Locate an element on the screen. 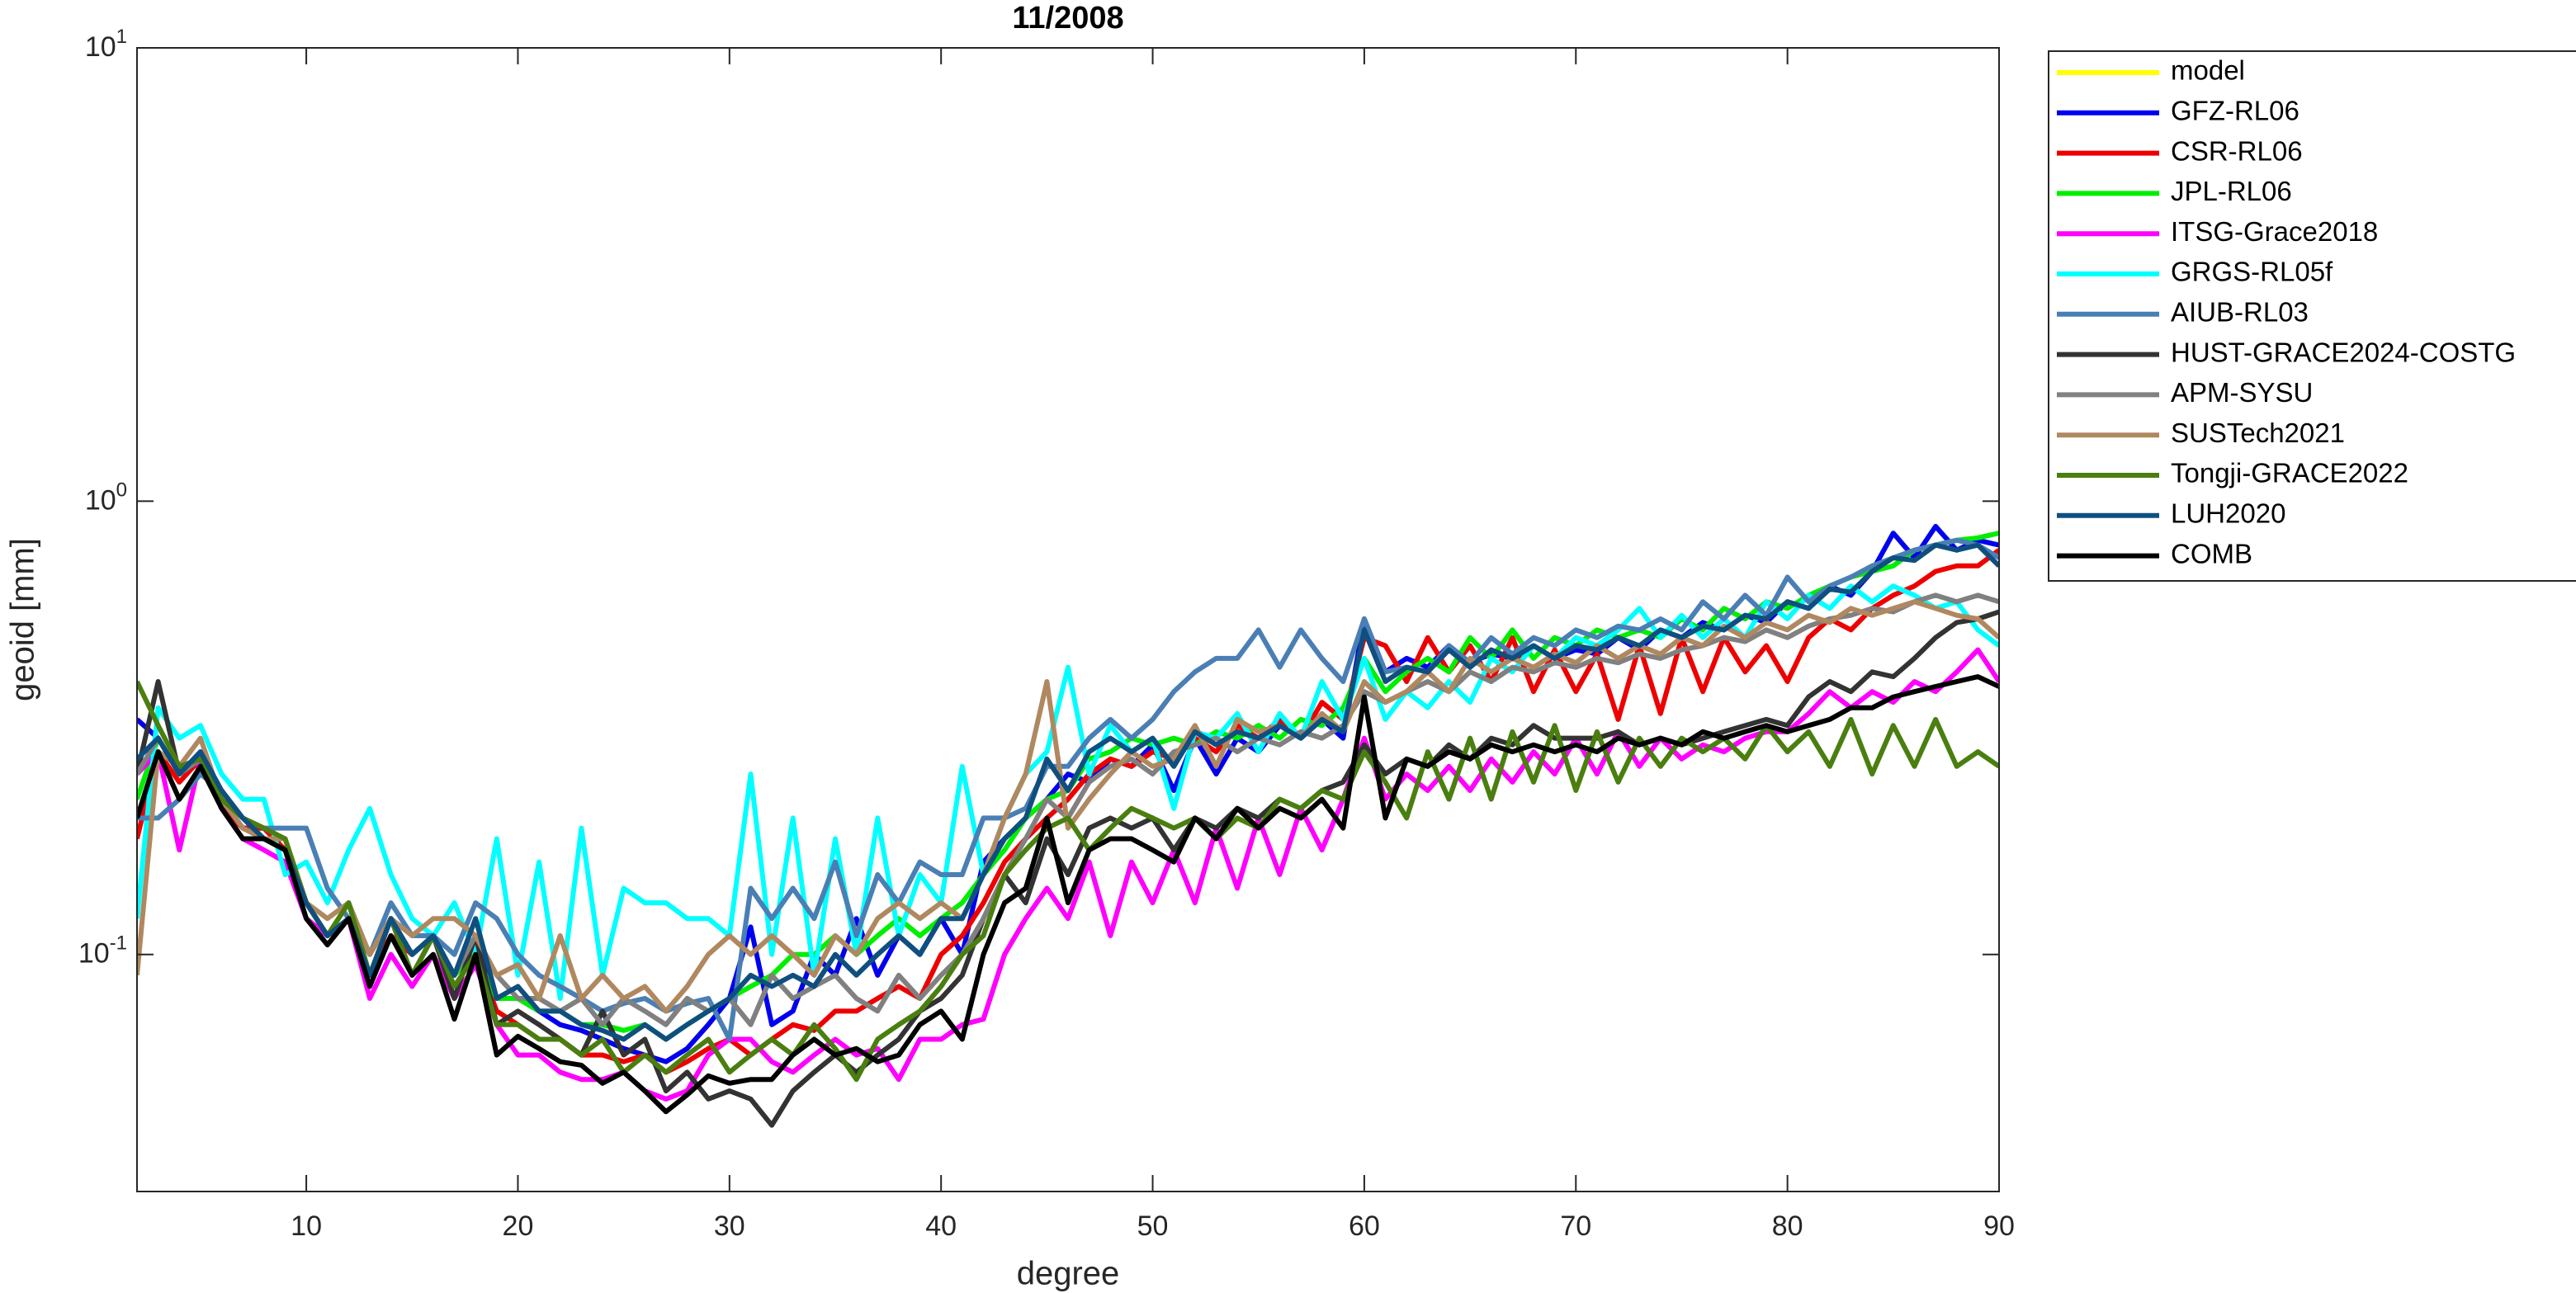 The width and height of the screenshot is (2576, 1293). x-tick-label: 60 is located at coordinates (1364, 1226).